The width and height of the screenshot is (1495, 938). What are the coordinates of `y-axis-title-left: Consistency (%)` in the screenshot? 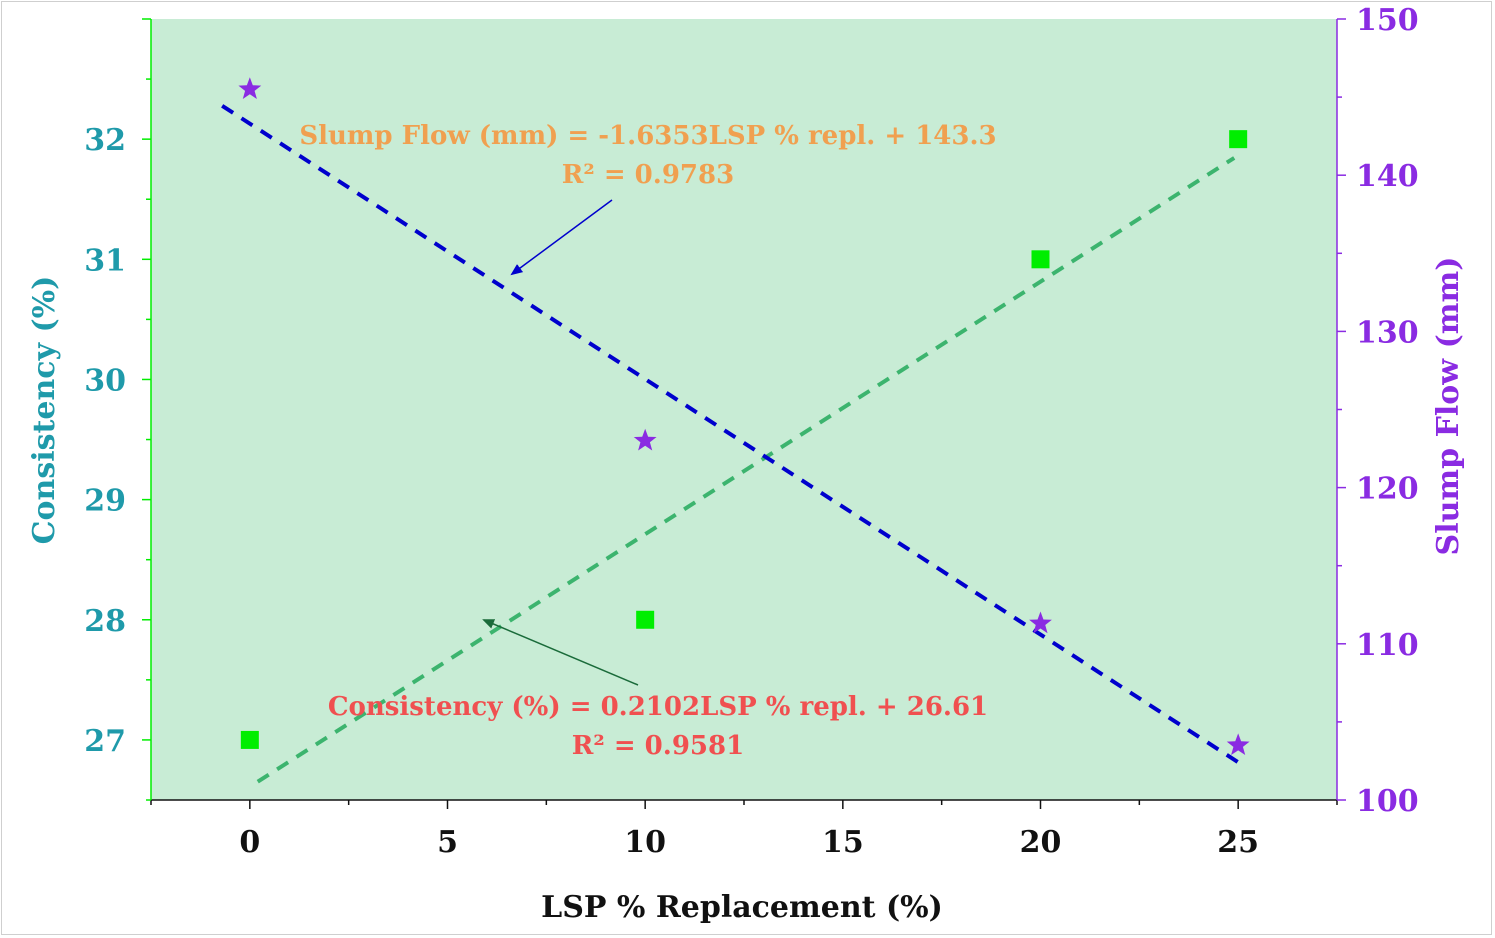 It's located at (44, 410).